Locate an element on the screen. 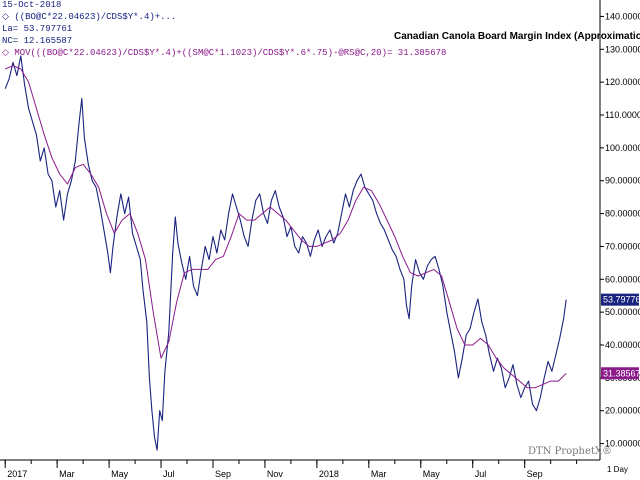 The image size is (640, 480). last-value-tag-text: 53.797761 is located at coordinates (621, 300).